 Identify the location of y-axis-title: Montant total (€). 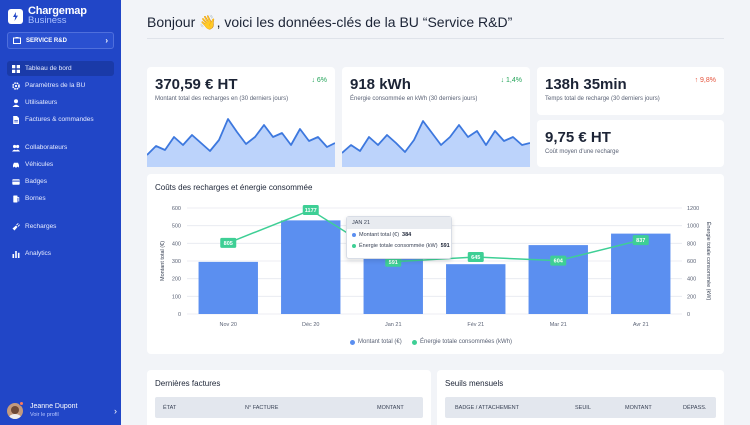
(163, 261).